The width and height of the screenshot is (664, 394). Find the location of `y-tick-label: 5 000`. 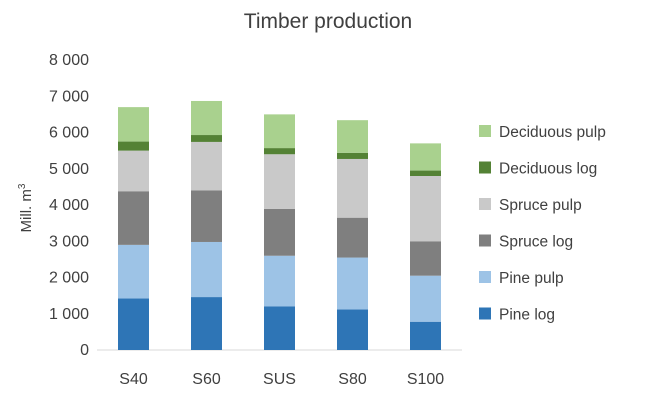

y-tick-label: 5 000 is located at coordinates (69, 169).